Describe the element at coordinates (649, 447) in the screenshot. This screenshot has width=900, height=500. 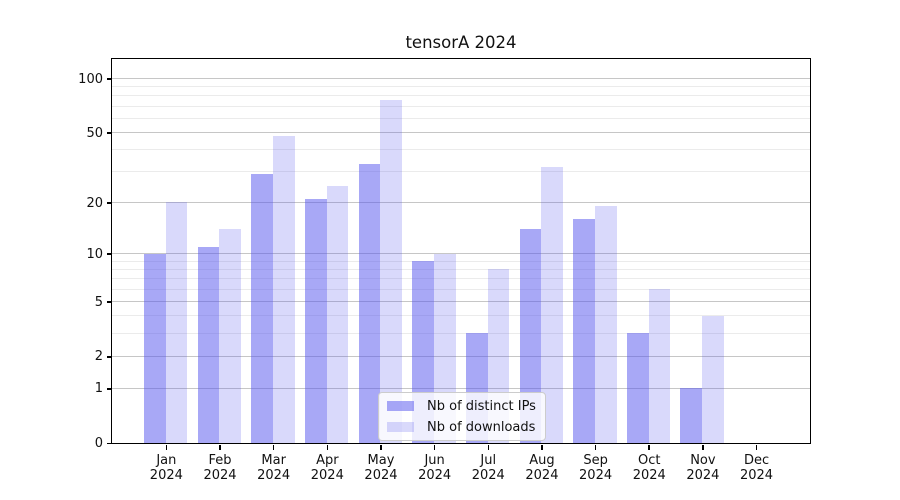
I see `x-tick-mark-oct-2024` at that location.